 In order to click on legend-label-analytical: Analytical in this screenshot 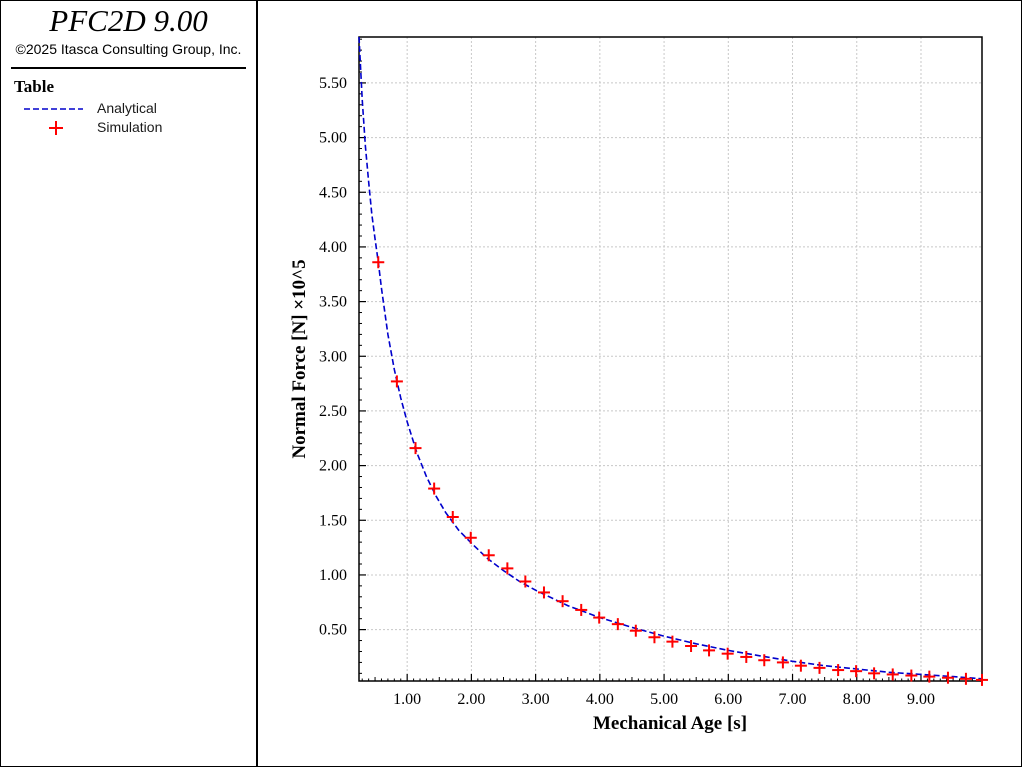, I will do `click(127, 108)`.